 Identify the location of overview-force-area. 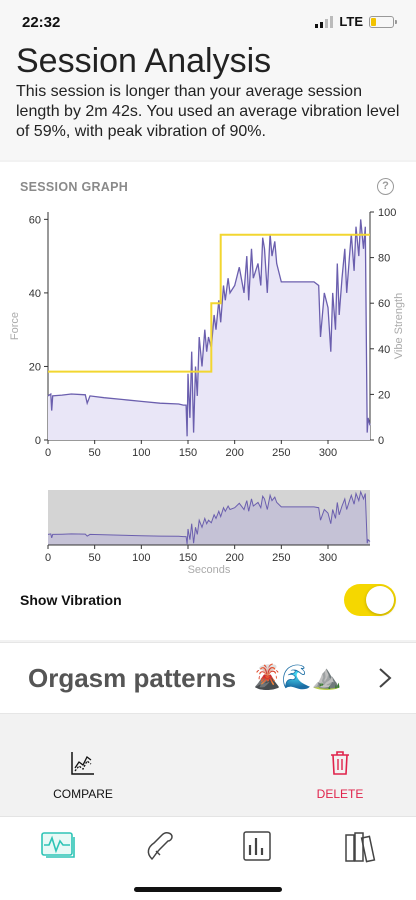
(209, 518).